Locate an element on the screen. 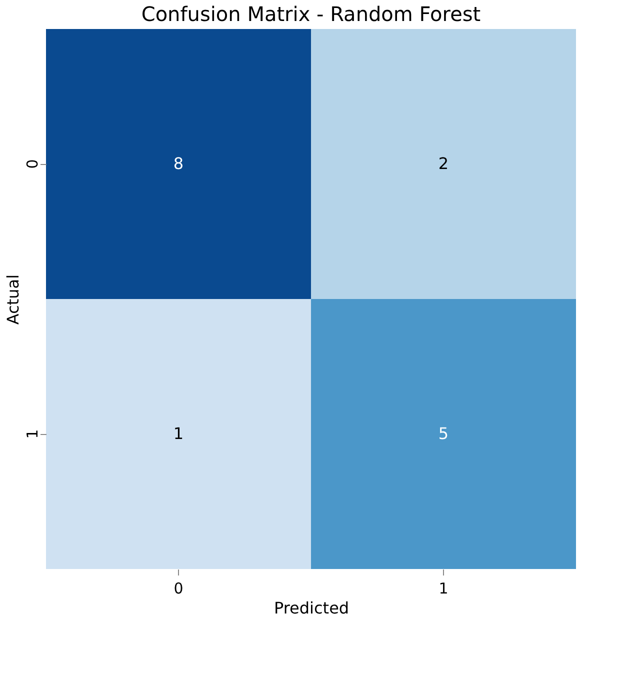 This screenshot has width=633, height=673. data-label: 1 is located at coordinates (178, 433).